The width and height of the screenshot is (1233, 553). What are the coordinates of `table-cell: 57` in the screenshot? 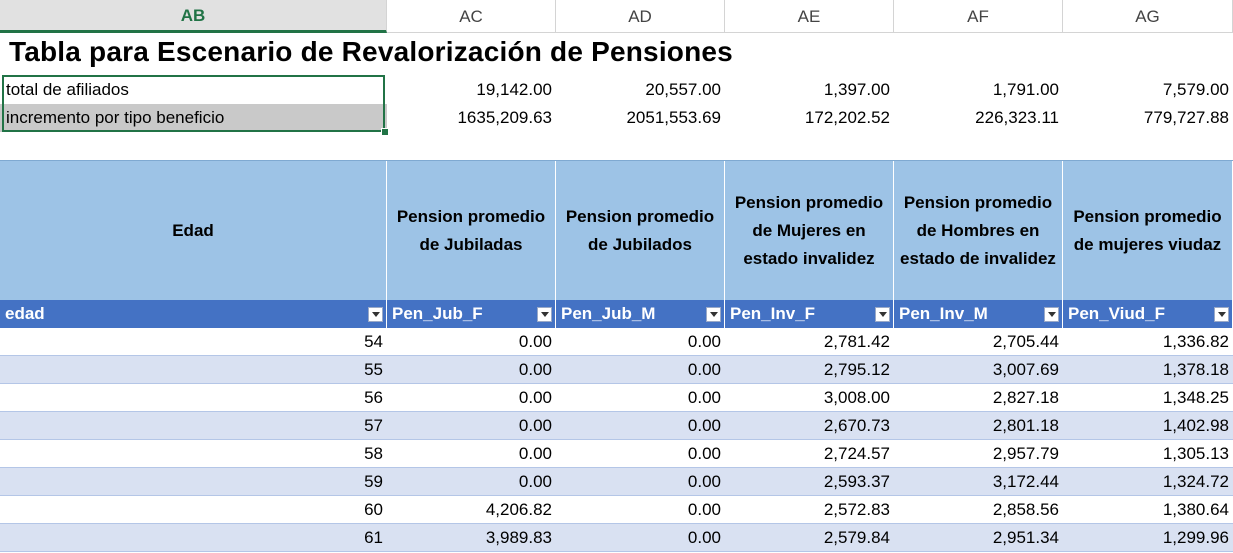 It's located at (373, 425).